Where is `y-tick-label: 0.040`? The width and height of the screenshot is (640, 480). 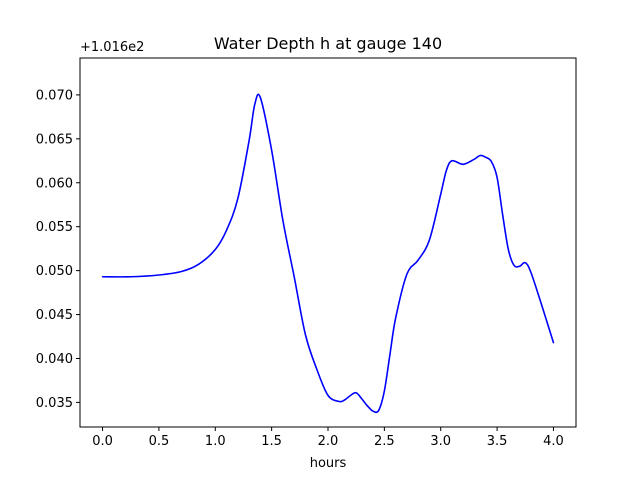
y-tick-label: 0.040 is located at coordinates (54, 359).